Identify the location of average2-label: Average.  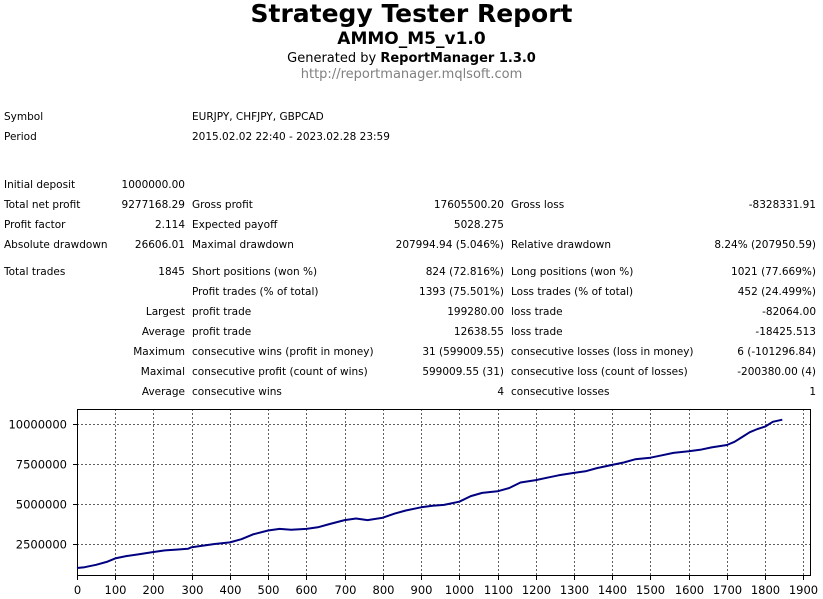
(163, 392).